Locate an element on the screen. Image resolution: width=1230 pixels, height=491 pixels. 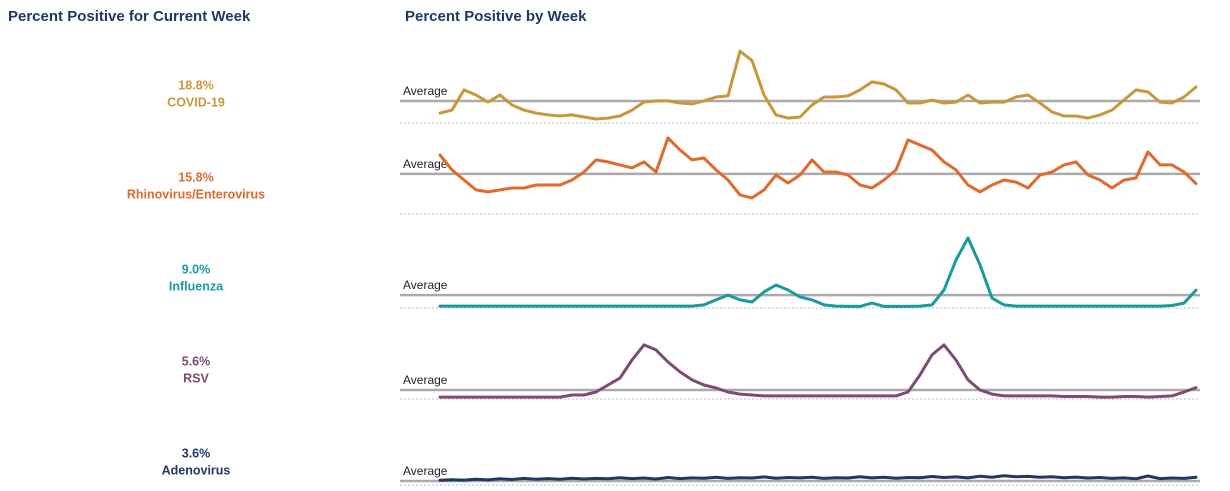
virus-name: COVID-19 is located at coordinates (196, 102).